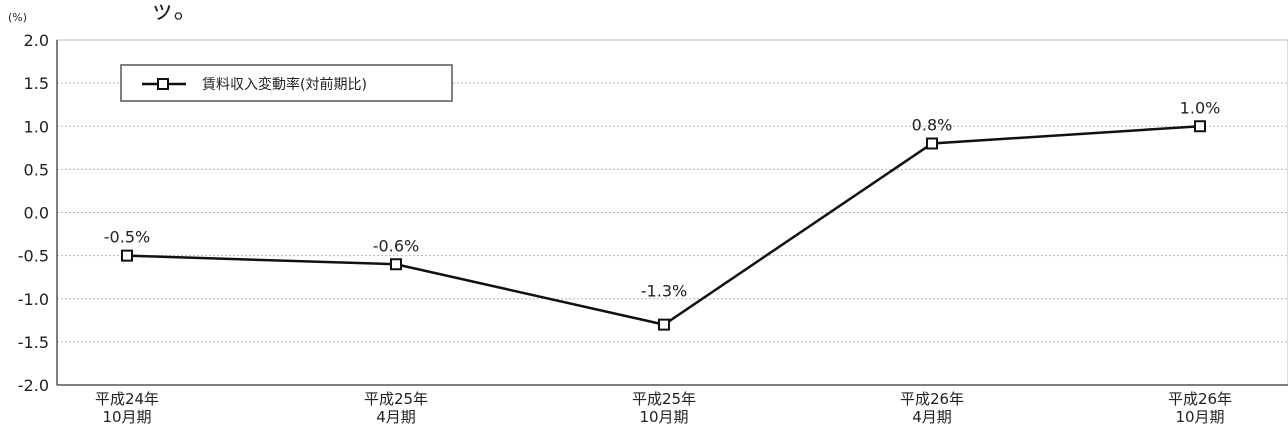  What do you see at coordinates (1200, 107) in the screenshot?
I see `data-label: 1.0%` at bounding box center [1200, 107].